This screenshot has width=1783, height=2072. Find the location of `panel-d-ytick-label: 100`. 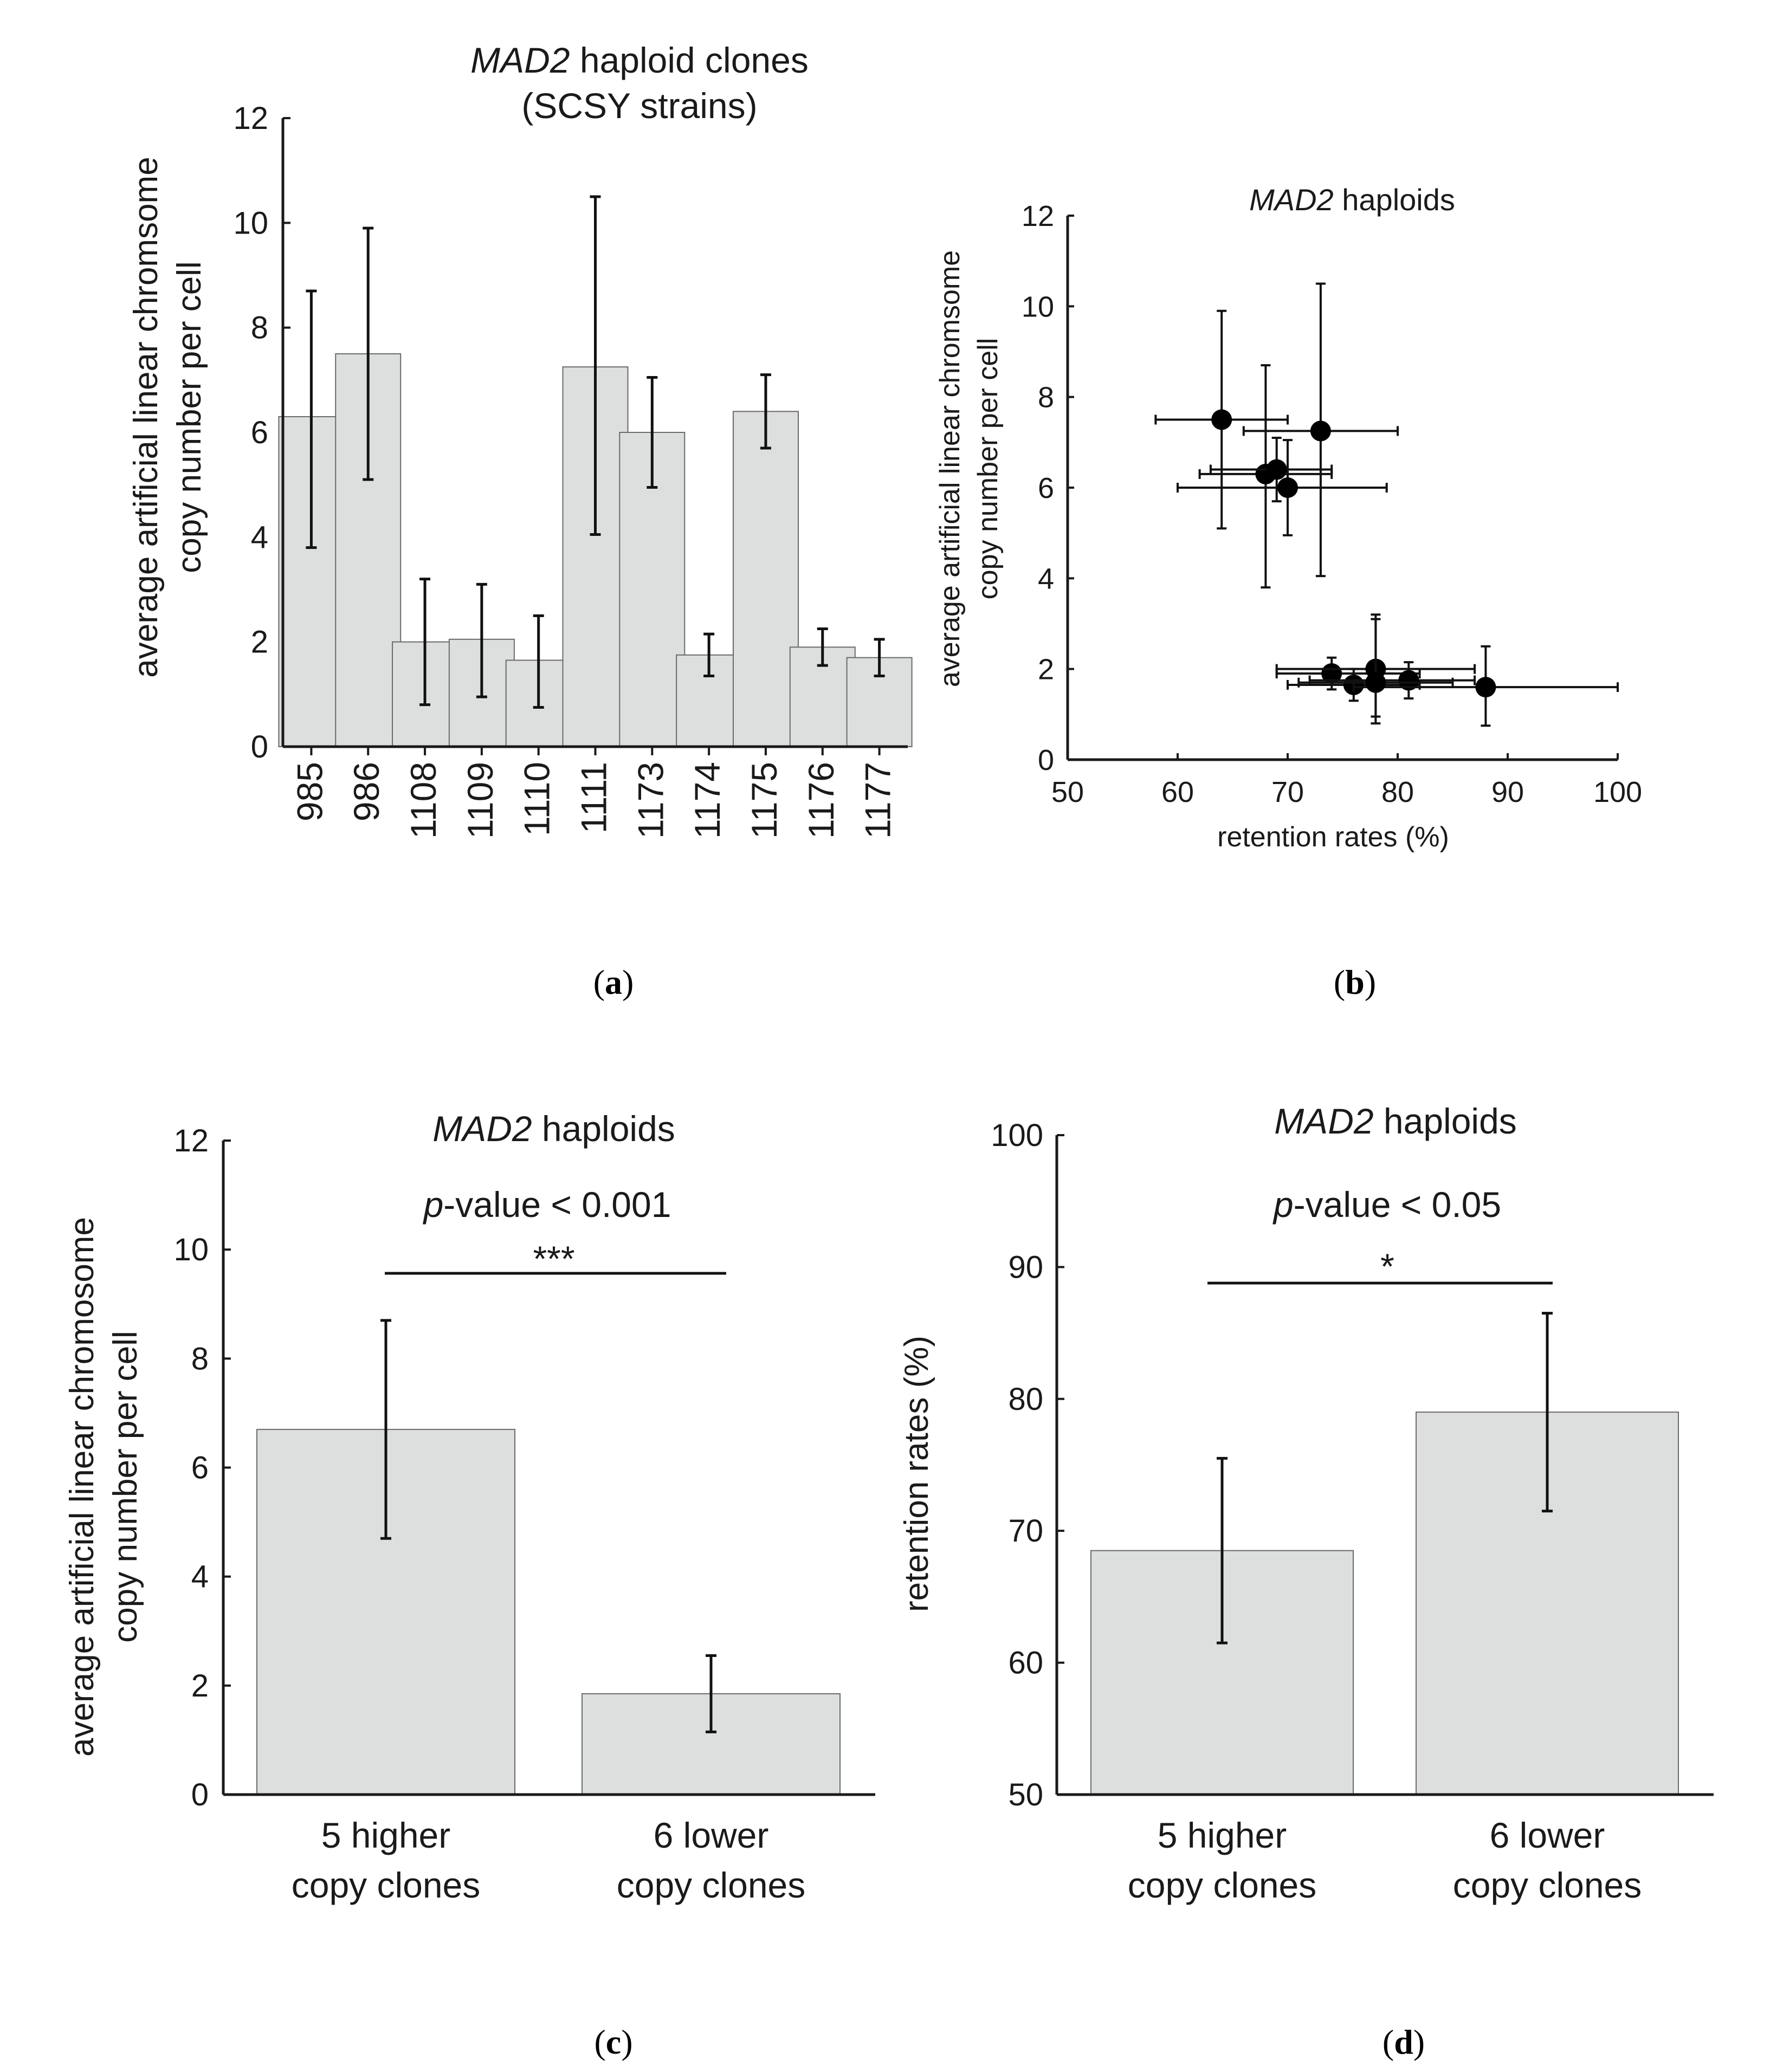

panel-d-ytick-label: 100 is located at coordinates (1017, 1135).